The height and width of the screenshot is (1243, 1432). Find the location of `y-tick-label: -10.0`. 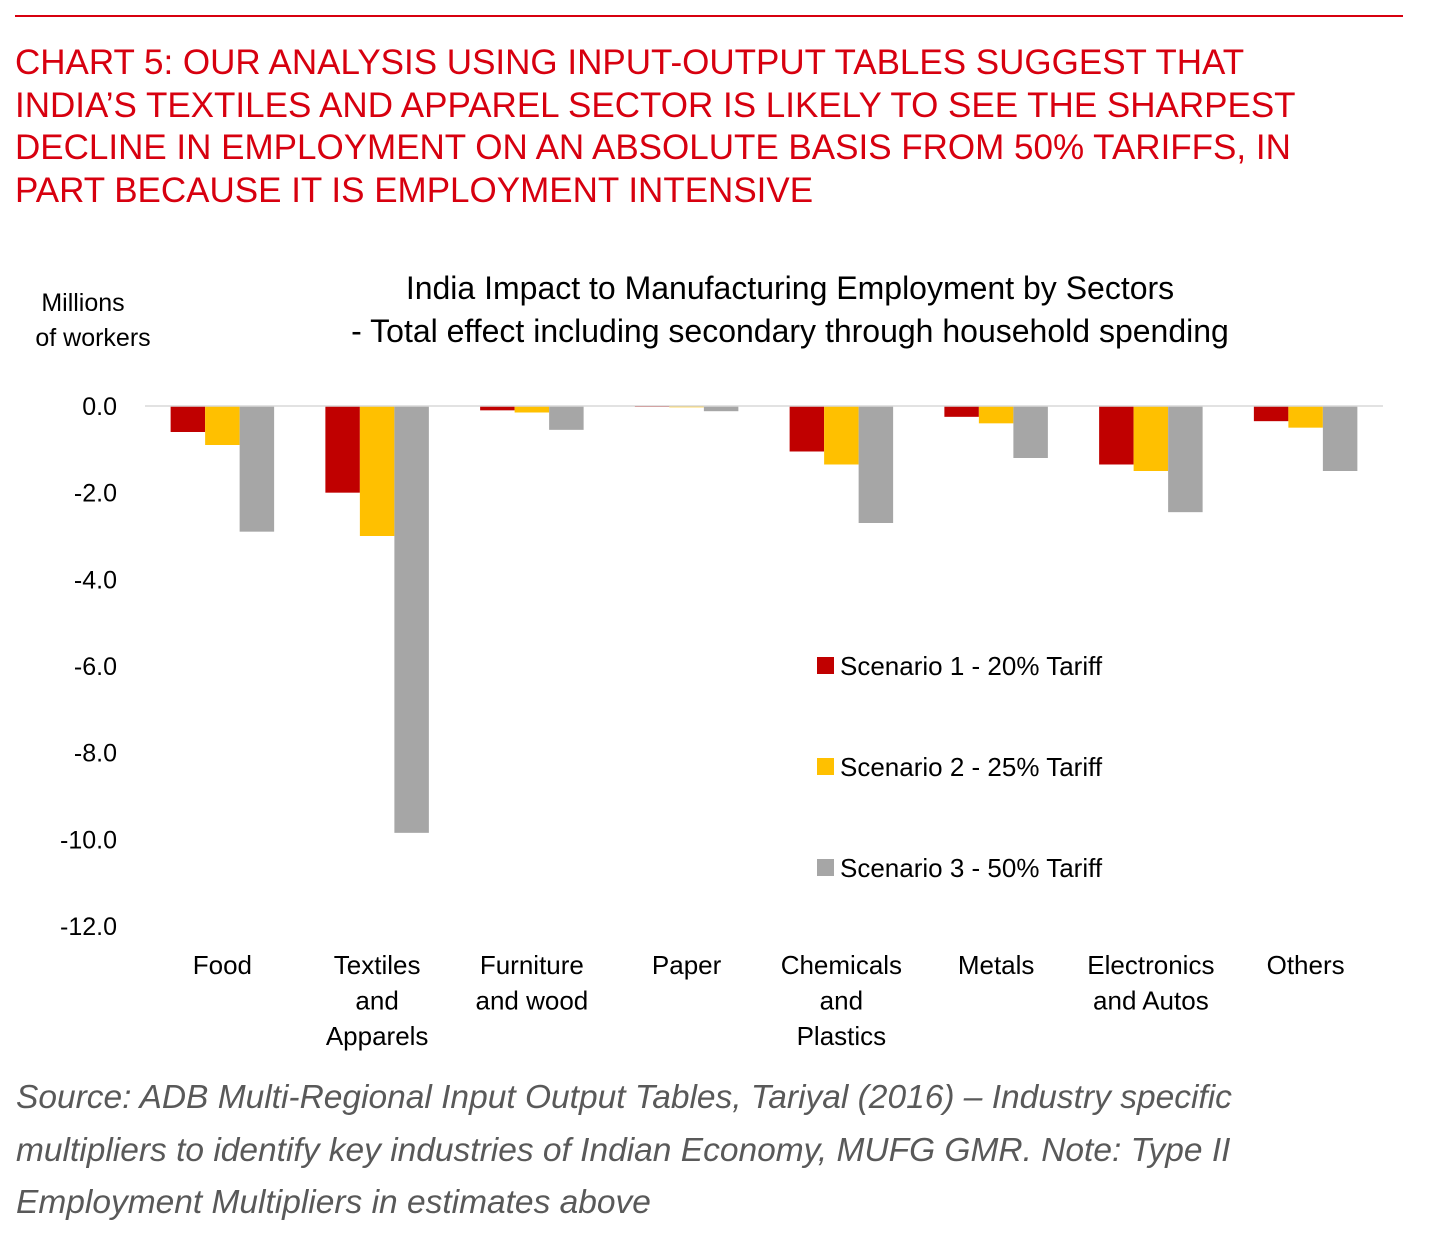

y-tick-label: -10.0 is located at coordinates (88, 840).